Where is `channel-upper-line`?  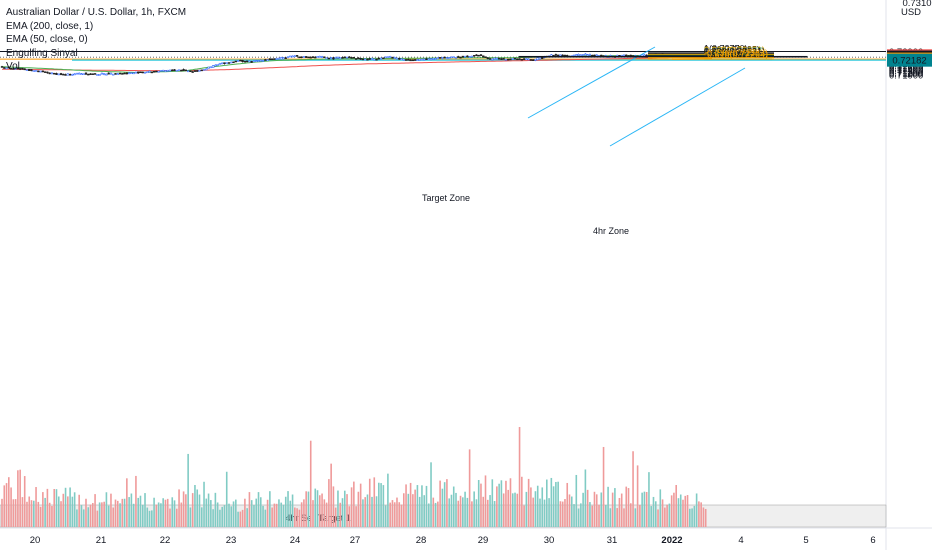
channel-upper-line is located at coordinates (591, 82).